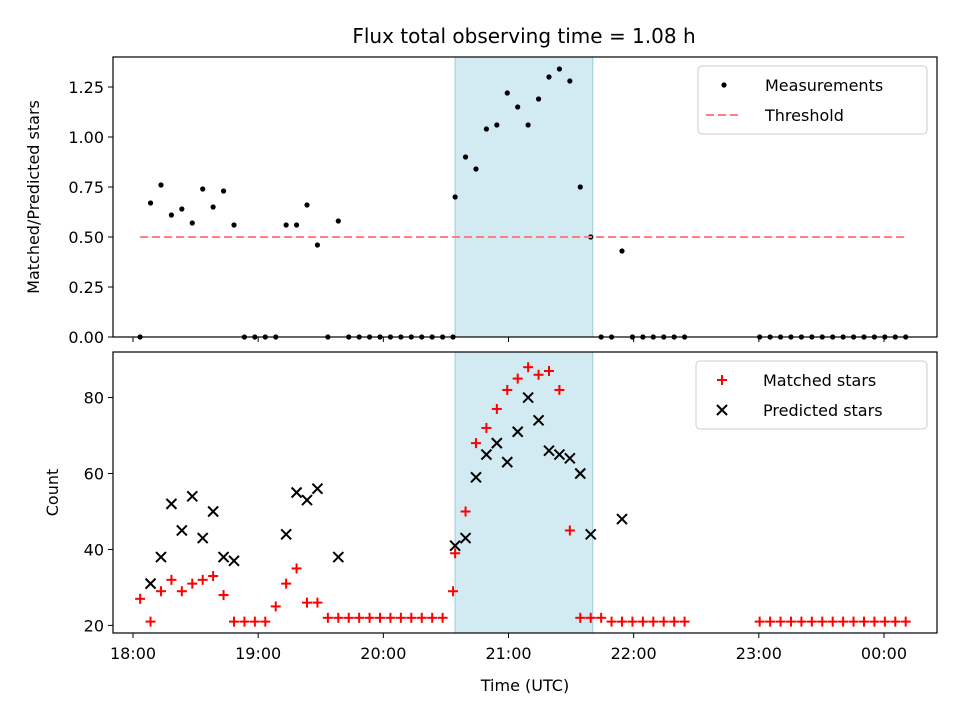  Describe the element at coordinates (94, 398) in the screenshot. I see `y-tick-label: 80` at that location.